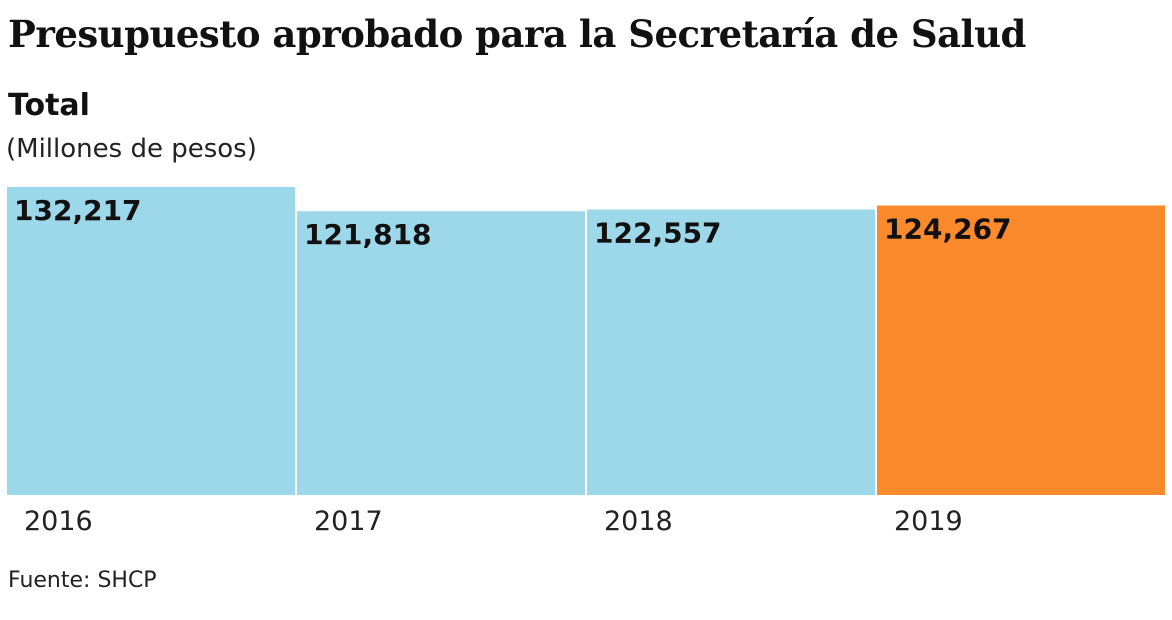 The height and width of the screenshot is (620, 1172). What do you see at coordinates (948, 229) in the screenshot?
I see `data-label: 124,267` at bounding box center [948, 229].